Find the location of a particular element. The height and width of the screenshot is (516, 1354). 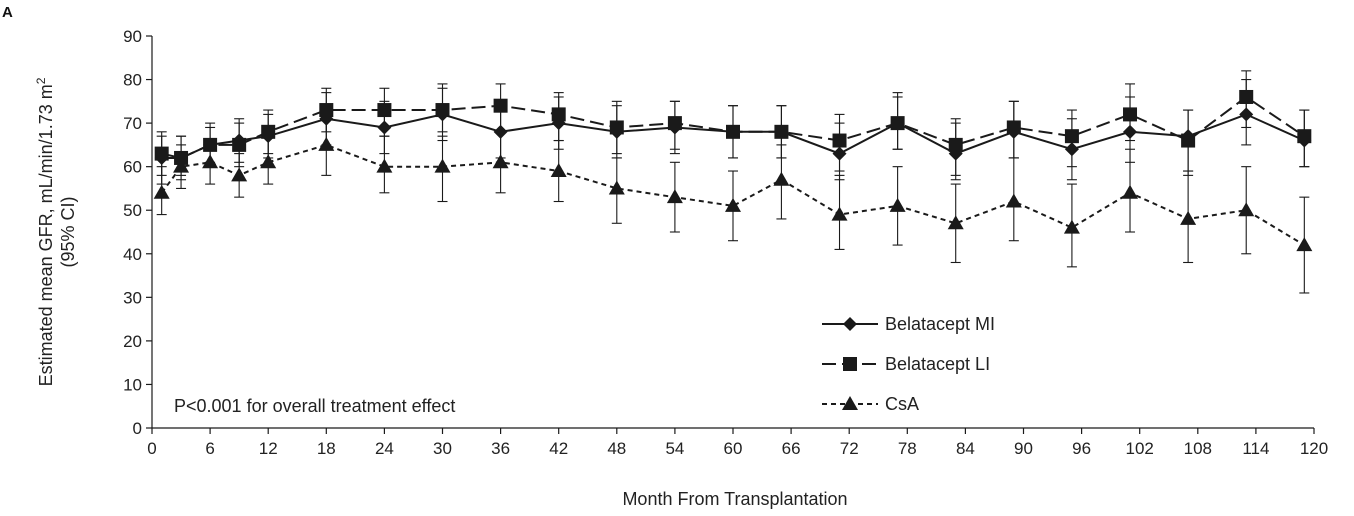

y-tick-label: 60 is located at coordinates (132, 167).